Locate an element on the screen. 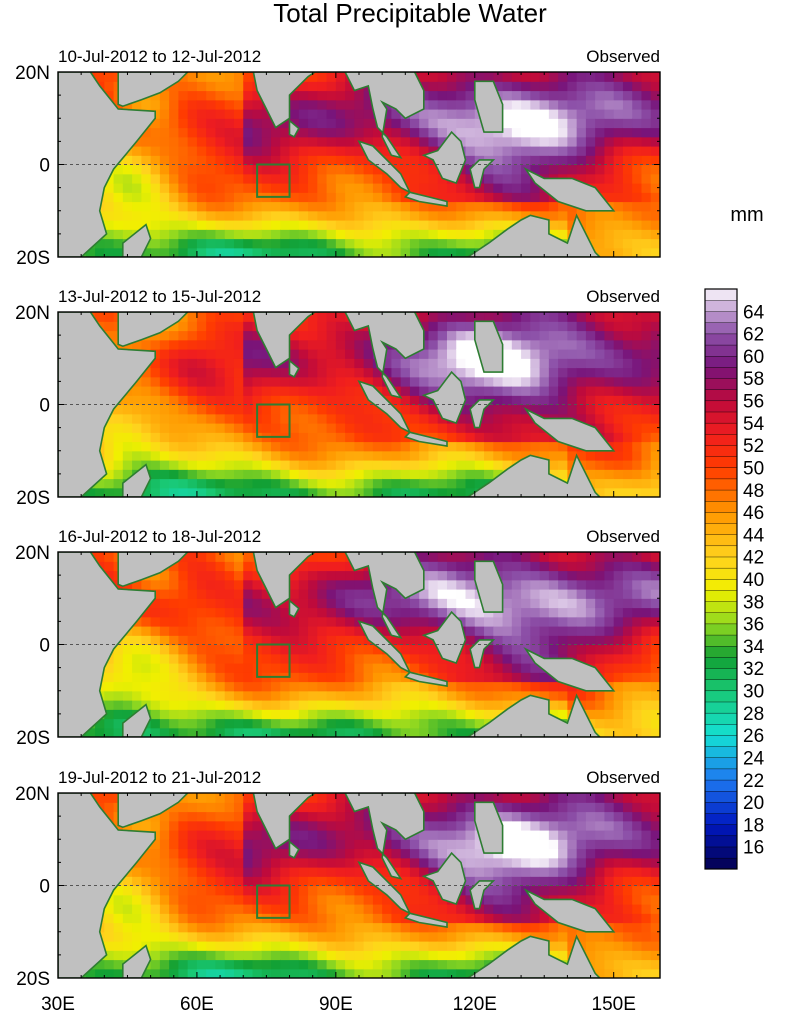 The image size is (788, 1016). colorbar-label: 50 is located at coordinates (753, 469).